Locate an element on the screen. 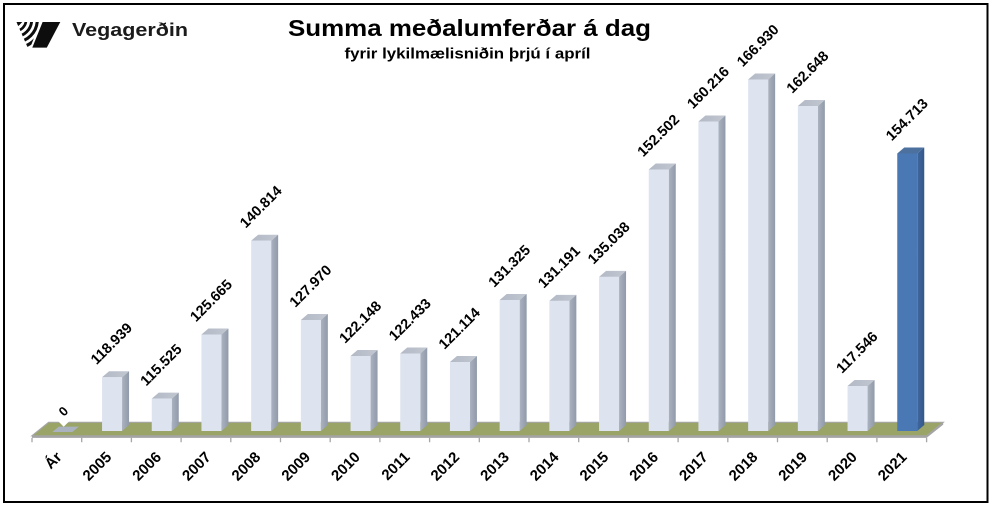 This screenshot has height=512, width=992. svg-text:fyrir lykilmælisniðin þrjú í a: fyrir lykilmælisniðin þrjú í apríl is located at coordinates (468, 54).